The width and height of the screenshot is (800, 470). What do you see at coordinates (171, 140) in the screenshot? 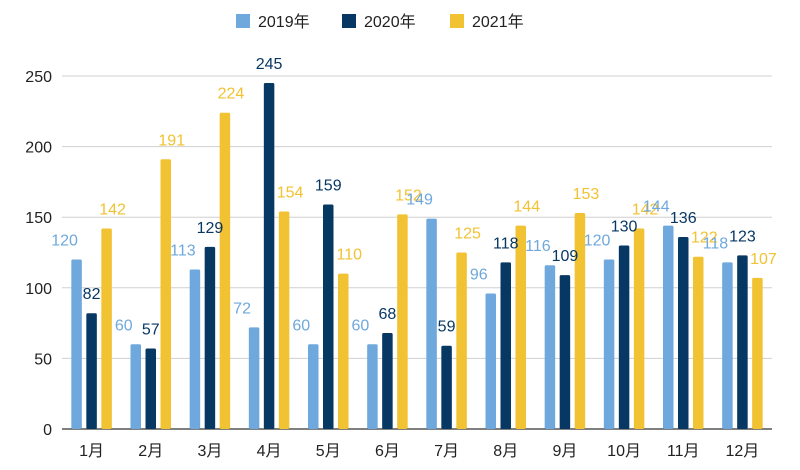
I see `data-label: 191` at bounding box center [171, 140].